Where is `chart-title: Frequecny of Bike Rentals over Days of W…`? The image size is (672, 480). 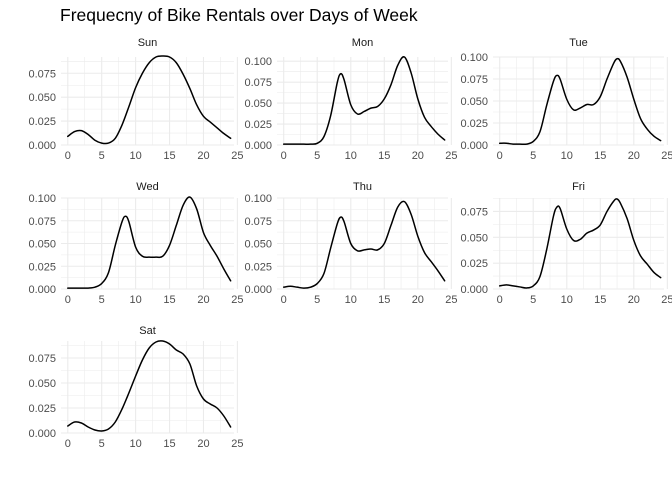
chart-title: Frequecny of Bike Rentals over Days of W… is located at coordinates (239, 15).